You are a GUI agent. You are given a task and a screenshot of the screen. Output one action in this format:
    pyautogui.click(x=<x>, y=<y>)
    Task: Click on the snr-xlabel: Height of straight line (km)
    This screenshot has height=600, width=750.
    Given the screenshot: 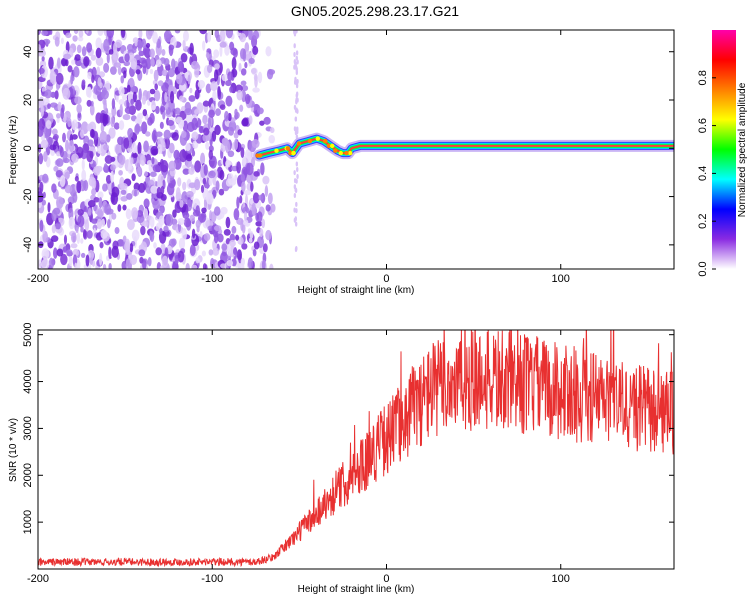 What is the action you would take?
    pyautogui.click(x=356, y=589)
    